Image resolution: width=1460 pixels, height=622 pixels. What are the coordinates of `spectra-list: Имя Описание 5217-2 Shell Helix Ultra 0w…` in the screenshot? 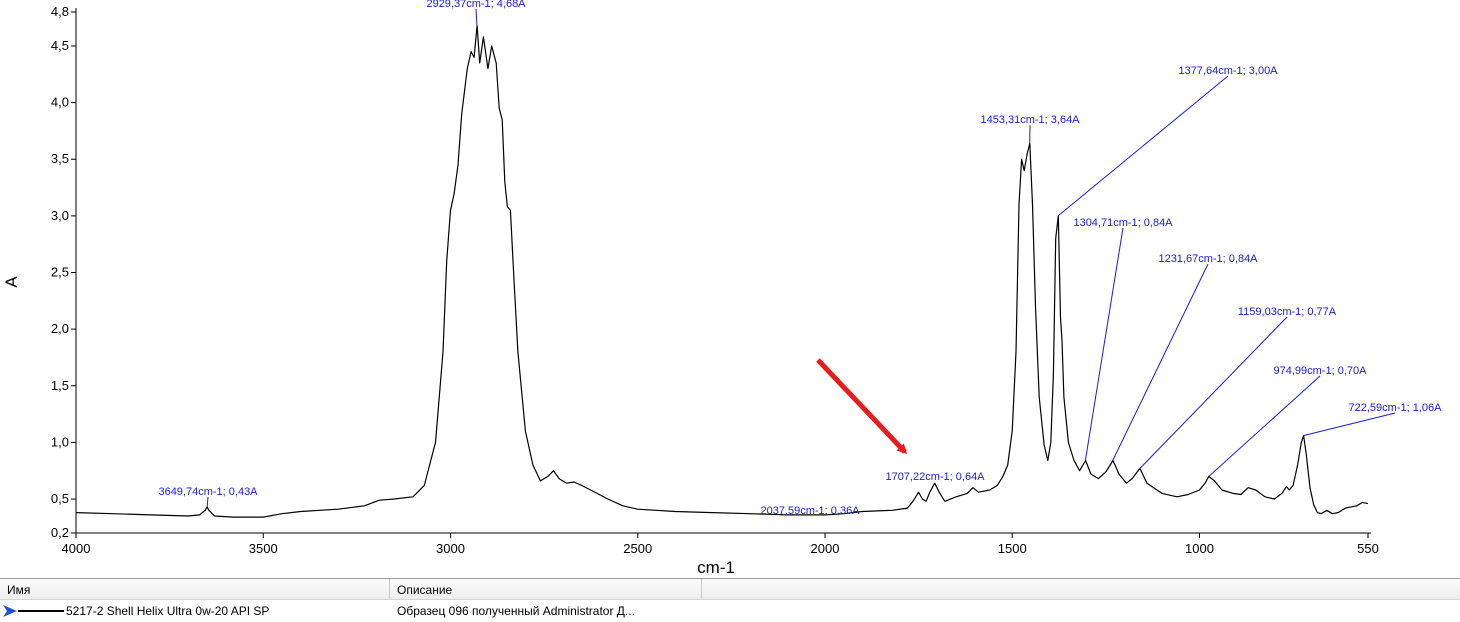 It's located at (730, 599).